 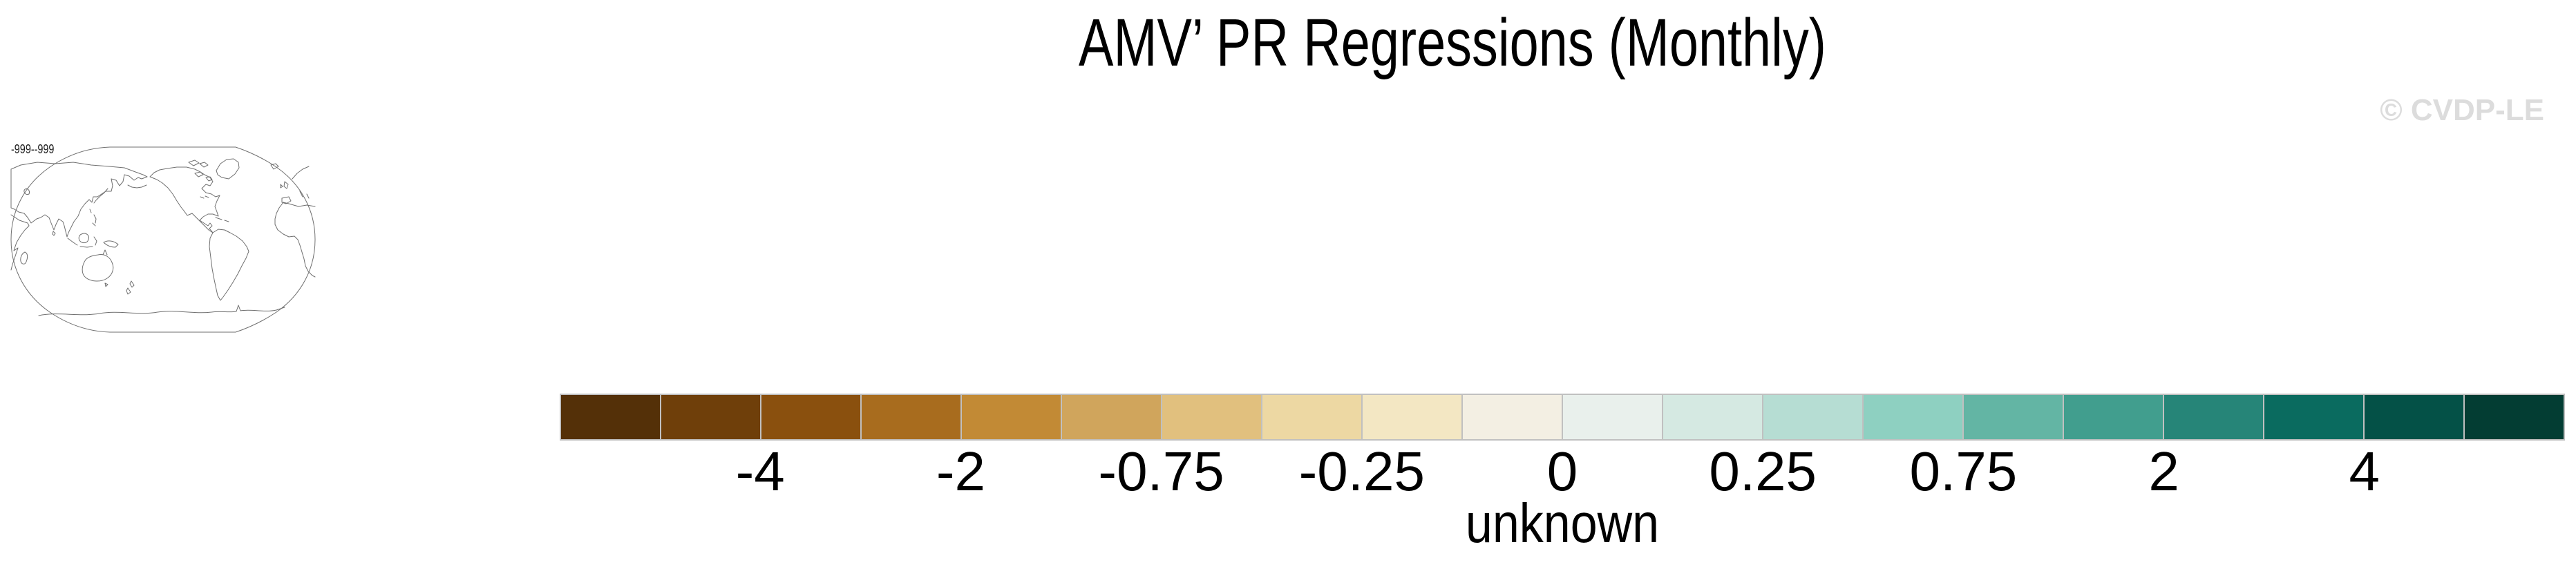 I want to click on world-map-thumbnail, so click(x=163, y=239).